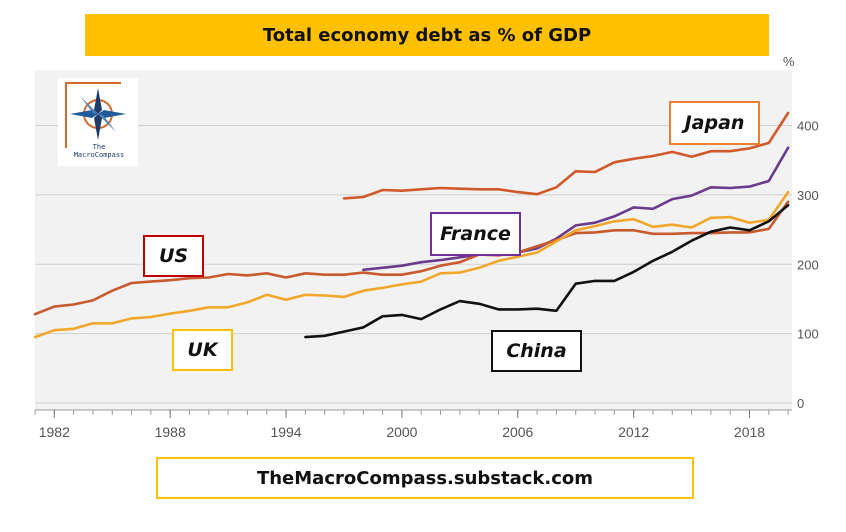 Image resolution: width=846 pixels, height=532 pixels. I want to click on series-label-uk: UK, so click(202, 350).